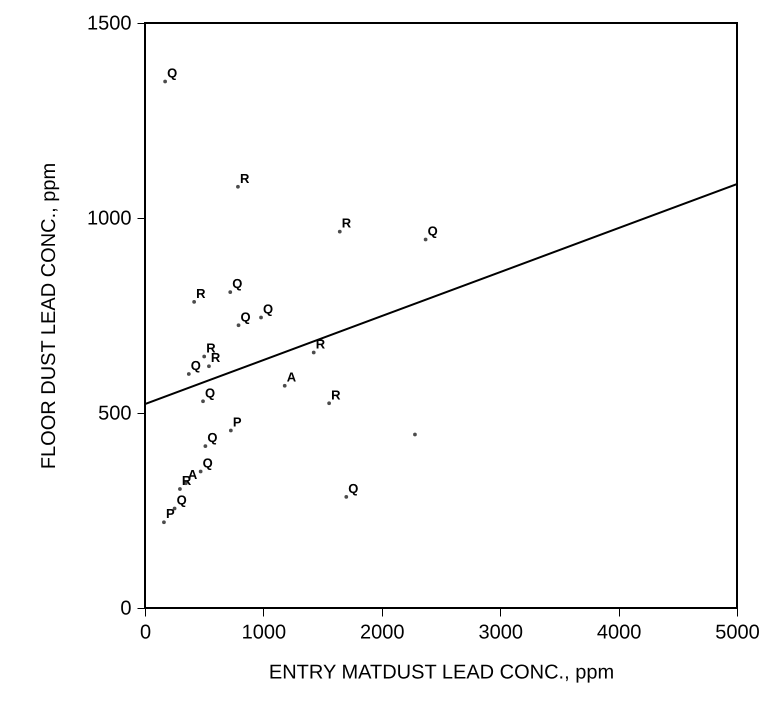 The image size is (776, 702). What do you see at coordinates (500, 633) in the screenshot?
I see `x-tick-label: 3000` at bounding box center [500, 633].